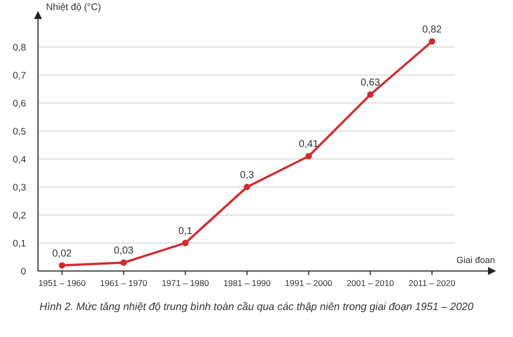 The width and height of the screenshot is (513, 337). I want to click on y-tick-label: 0,8, so click(19, 48).